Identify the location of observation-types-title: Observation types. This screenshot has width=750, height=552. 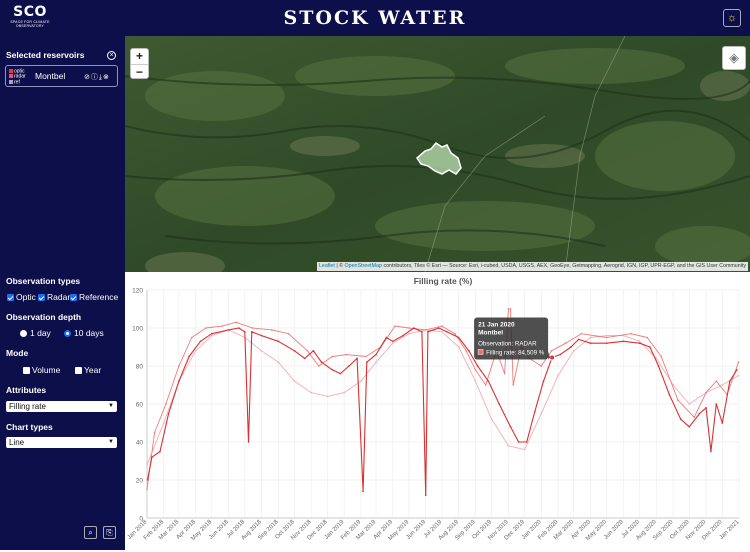
(43, 281).